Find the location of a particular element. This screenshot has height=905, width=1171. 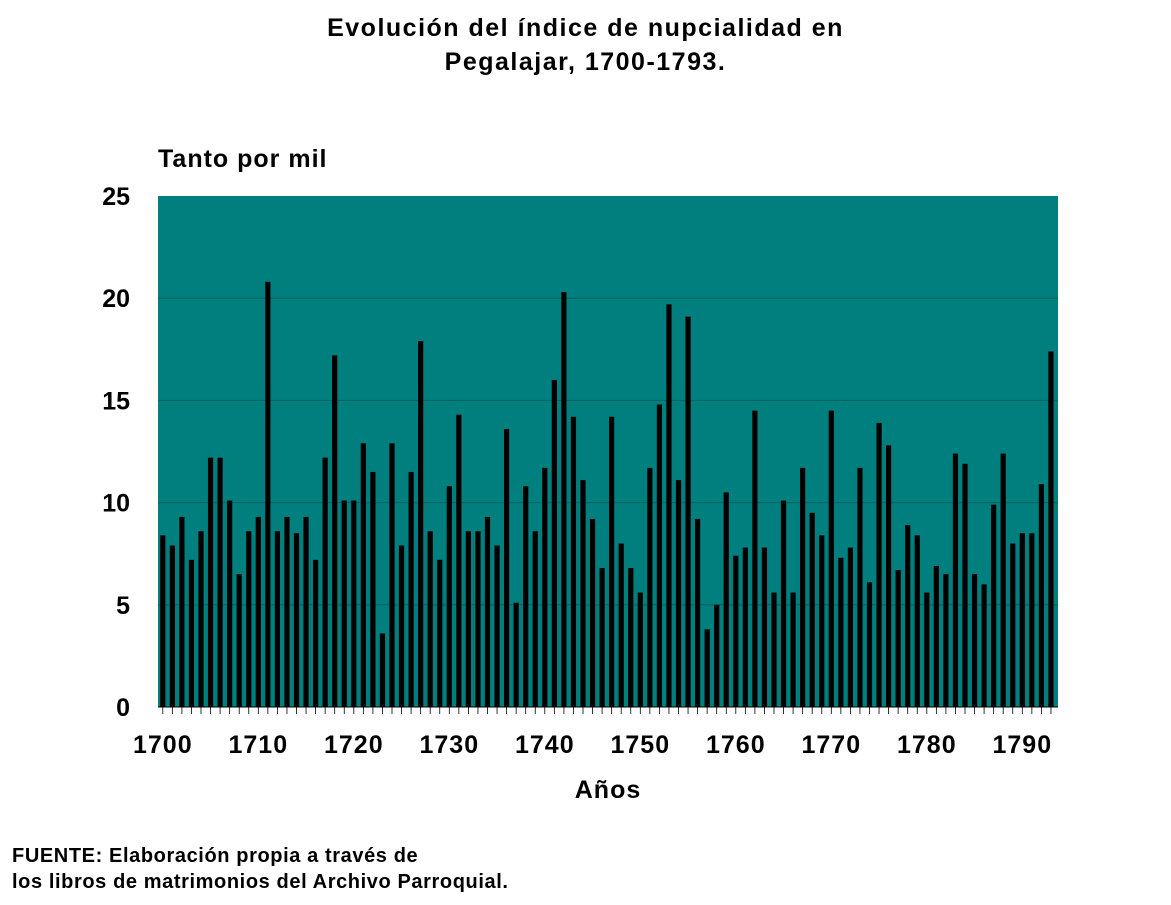

y-tick-label-10: 10 is located at coordinates (116, 504).